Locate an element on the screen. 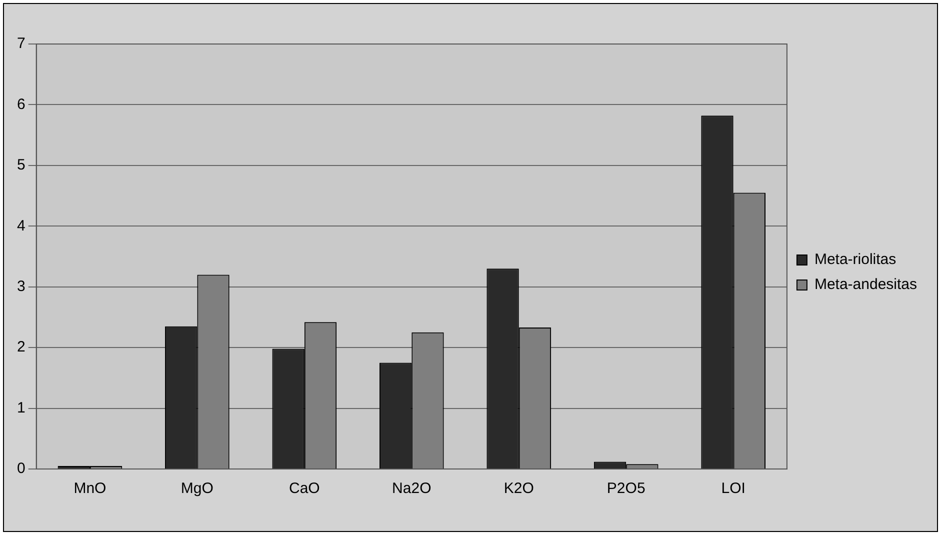 The image size is (941, 535). x-tick-label: P2O5 is located at coordinates (626, 489).